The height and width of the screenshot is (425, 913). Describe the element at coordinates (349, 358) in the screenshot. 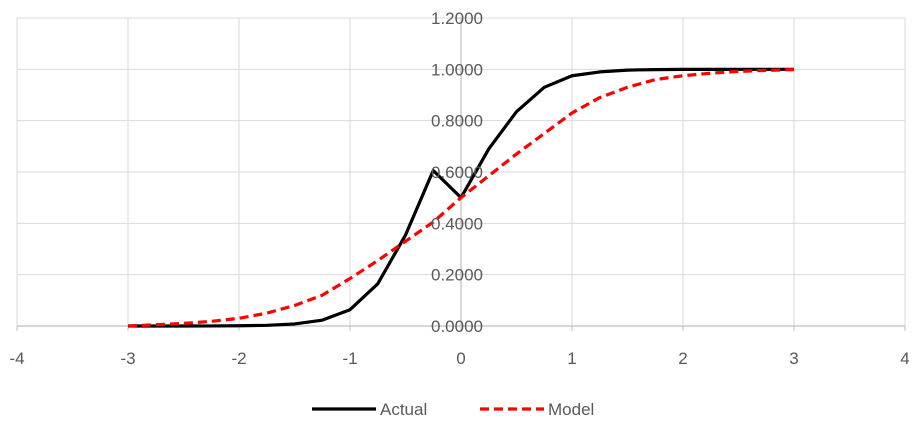

I see `x-tick-label: -1` at that location.